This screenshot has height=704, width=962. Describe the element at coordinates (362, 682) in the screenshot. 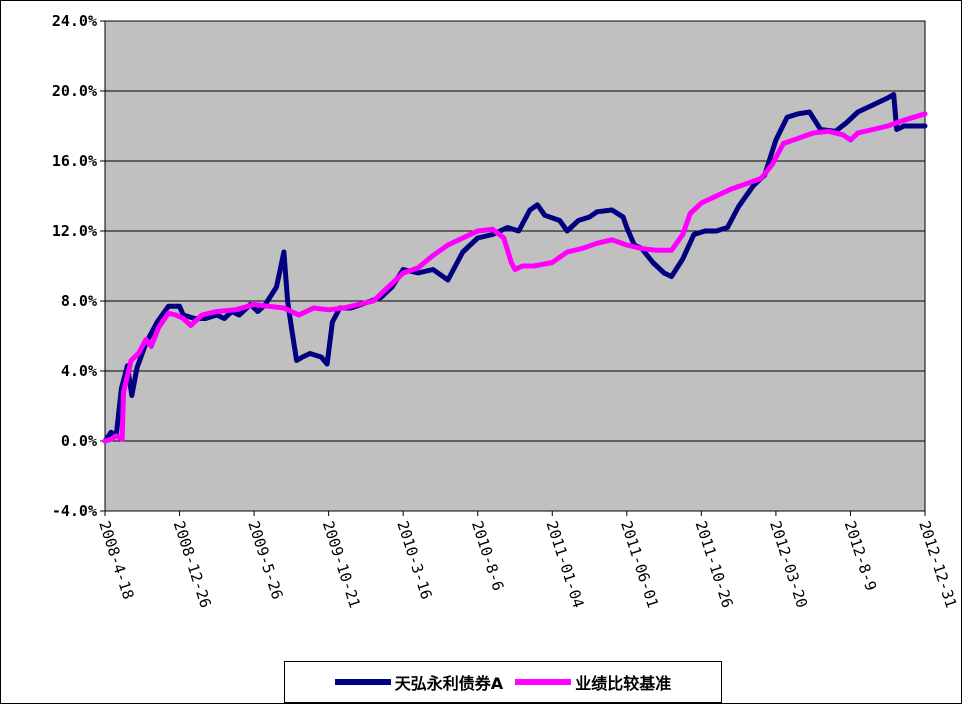

I see `legend-swatch-fund` at that location.